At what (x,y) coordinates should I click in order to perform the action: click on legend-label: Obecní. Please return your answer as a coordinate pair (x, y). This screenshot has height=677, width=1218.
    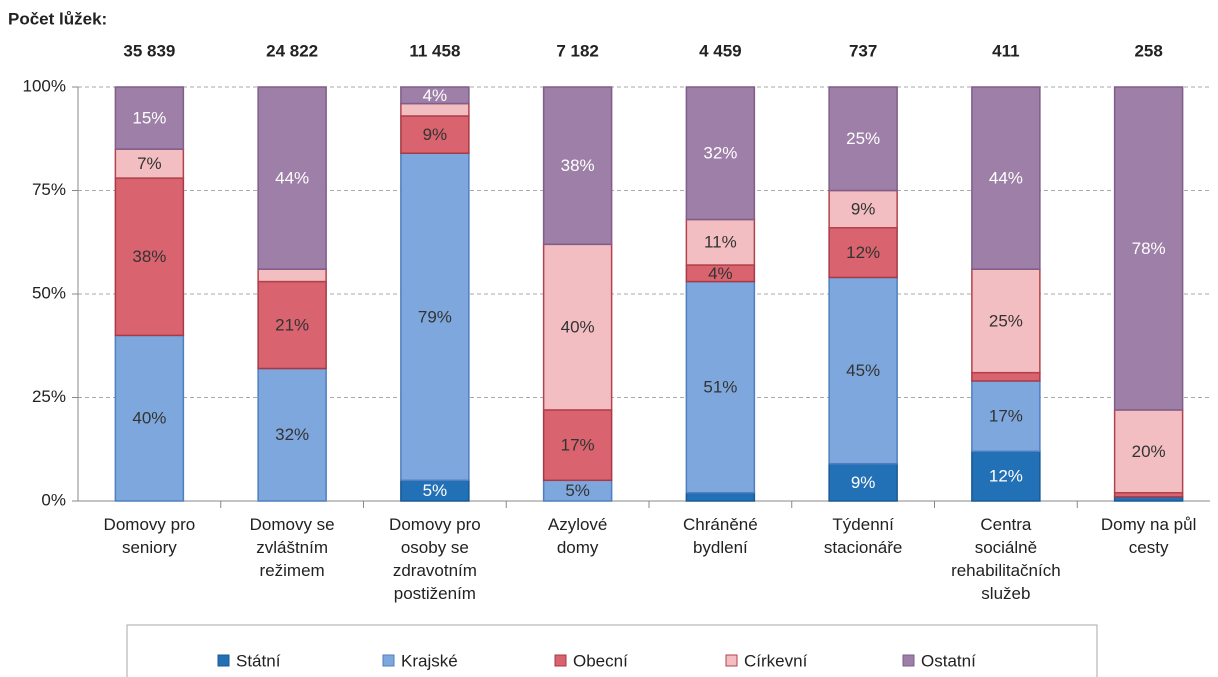
    Looking at the image, I should click on (600, 660).